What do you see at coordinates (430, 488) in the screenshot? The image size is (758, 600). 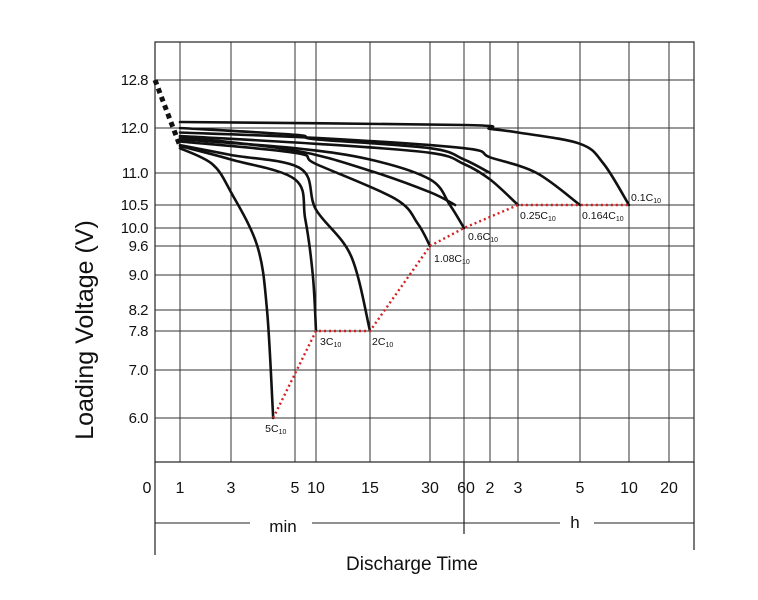 I see `x-tick-label: 30` at bounding box center [430, 488].